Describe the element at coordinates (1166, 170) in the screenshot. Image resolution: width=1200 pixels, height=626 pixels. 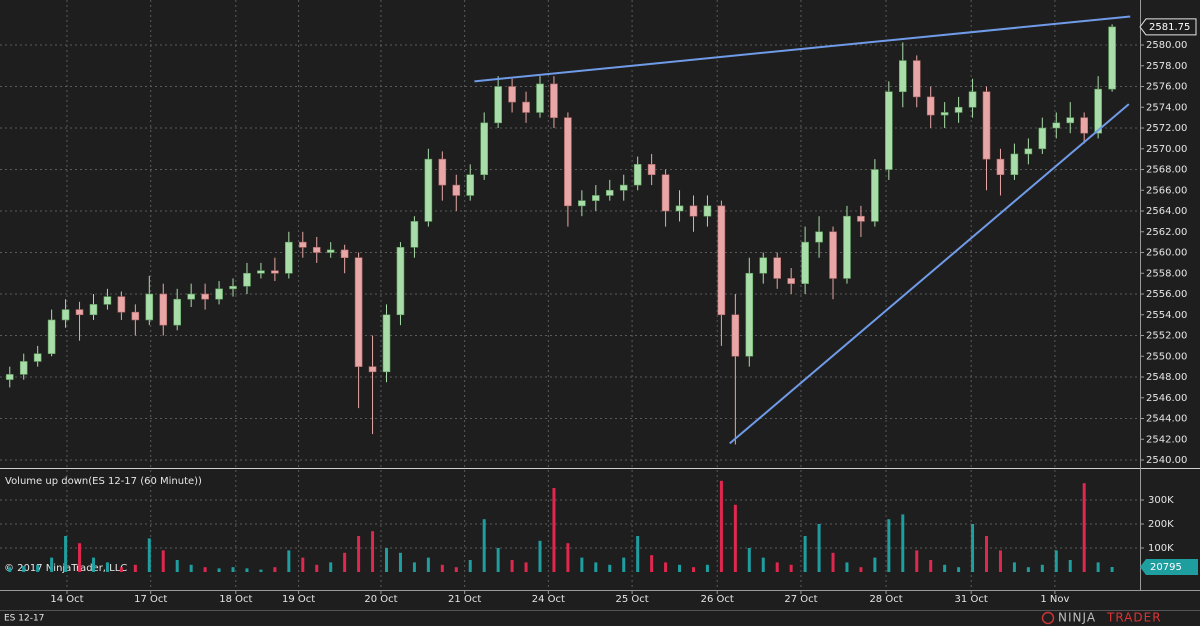
I see `y-tick-label: 2568.00` at that location.